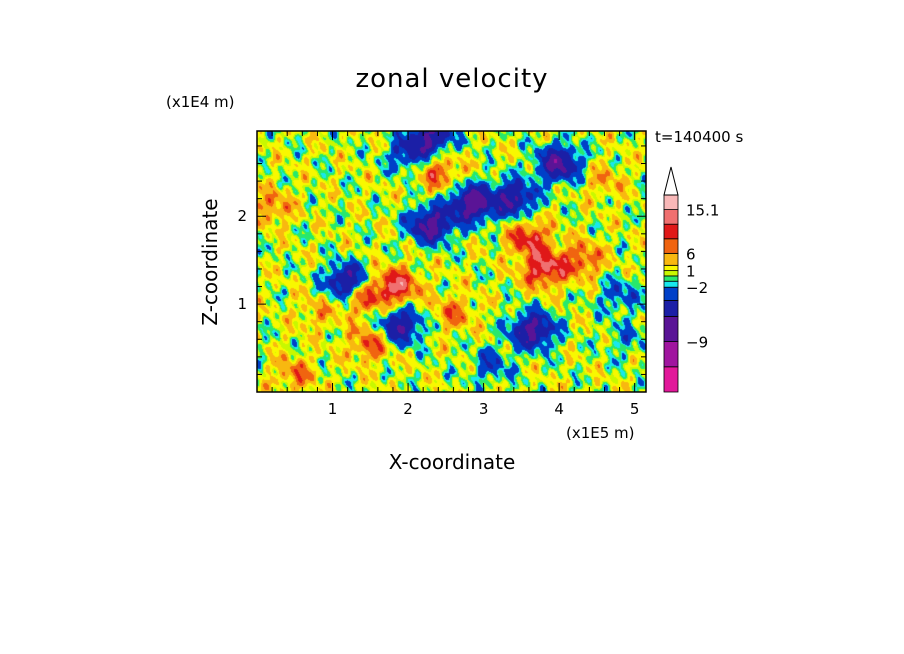  Describe the element at coordinates (699, 137) in the screenshot. I see `time-label: t=140400 s` at that location.